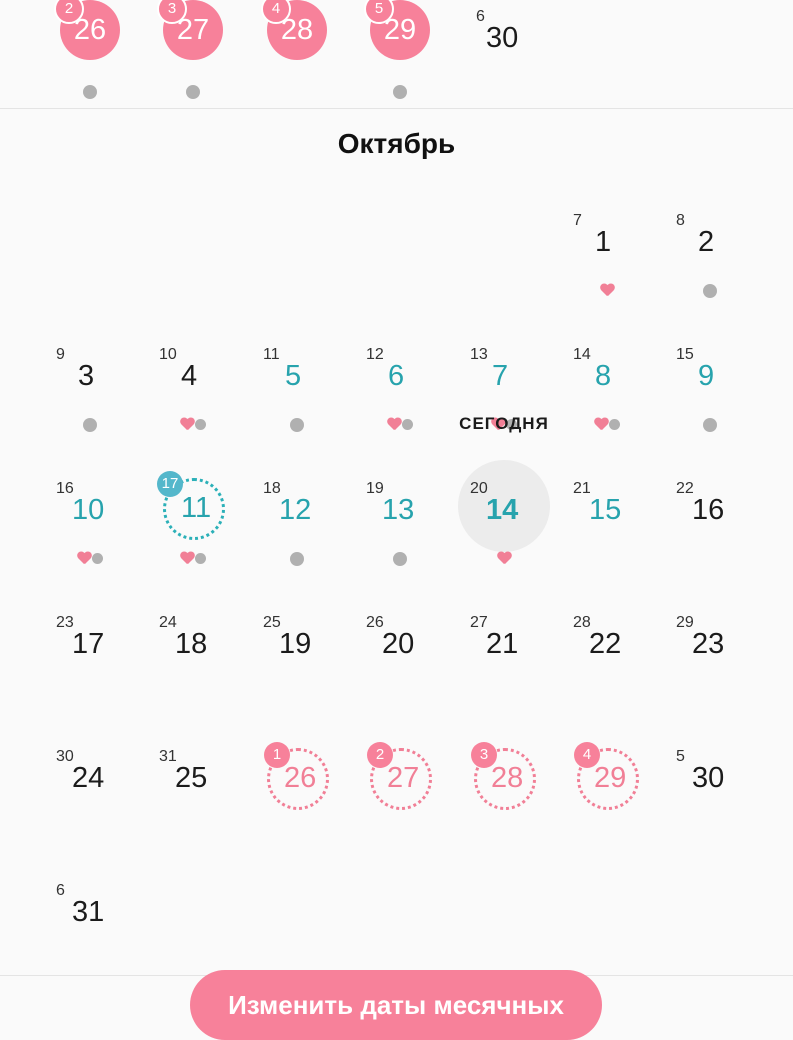 The height and width of the screenshot is (1040, 793). What do you see at coordinates (398, 644) in the screenshot?
I see `day-number: 20` at bounding box center [398, 644].